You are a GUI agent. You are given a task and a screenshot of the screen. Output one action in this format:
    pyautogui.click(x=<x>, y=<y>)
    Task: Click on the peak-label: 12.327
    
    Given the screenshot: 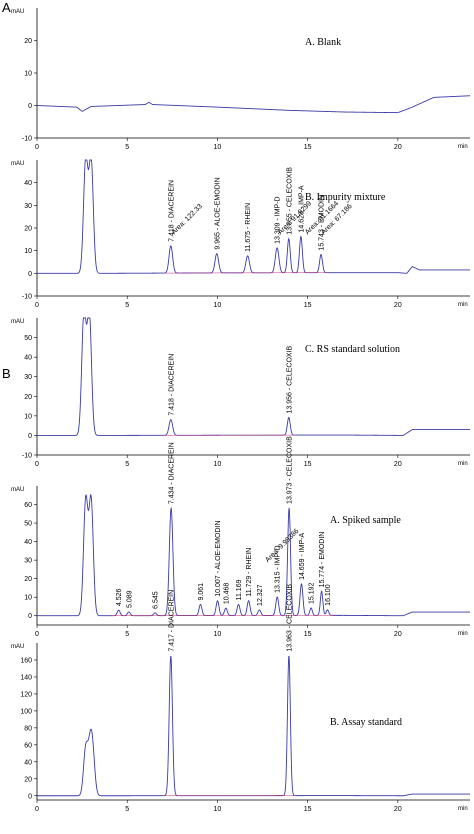 What is the action you would take?
    pyautogui.click(x=260, y=595)
    